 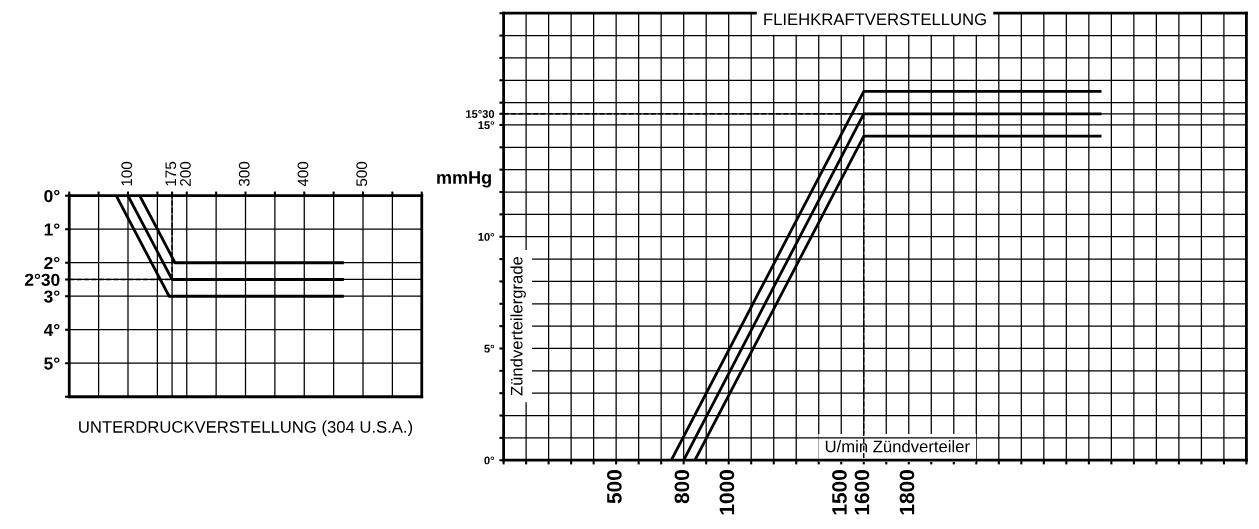 What do you see at coordinates (897, 446) in the screenshot?
I see `x-axis-title: U/min Zündverteiler` at bounding box center [897, 446].